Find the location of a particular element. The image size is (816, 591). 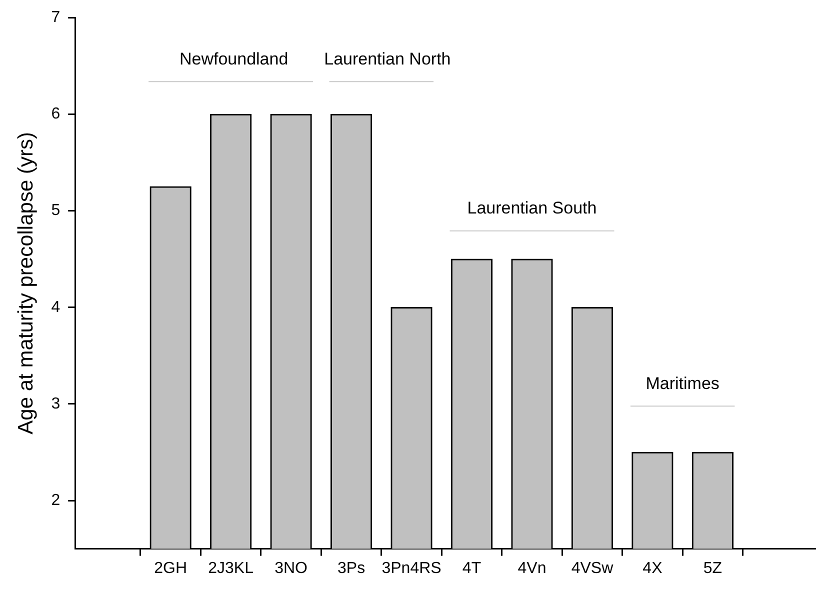

y-tick-label: 7 is located at coordinates (55, 17).